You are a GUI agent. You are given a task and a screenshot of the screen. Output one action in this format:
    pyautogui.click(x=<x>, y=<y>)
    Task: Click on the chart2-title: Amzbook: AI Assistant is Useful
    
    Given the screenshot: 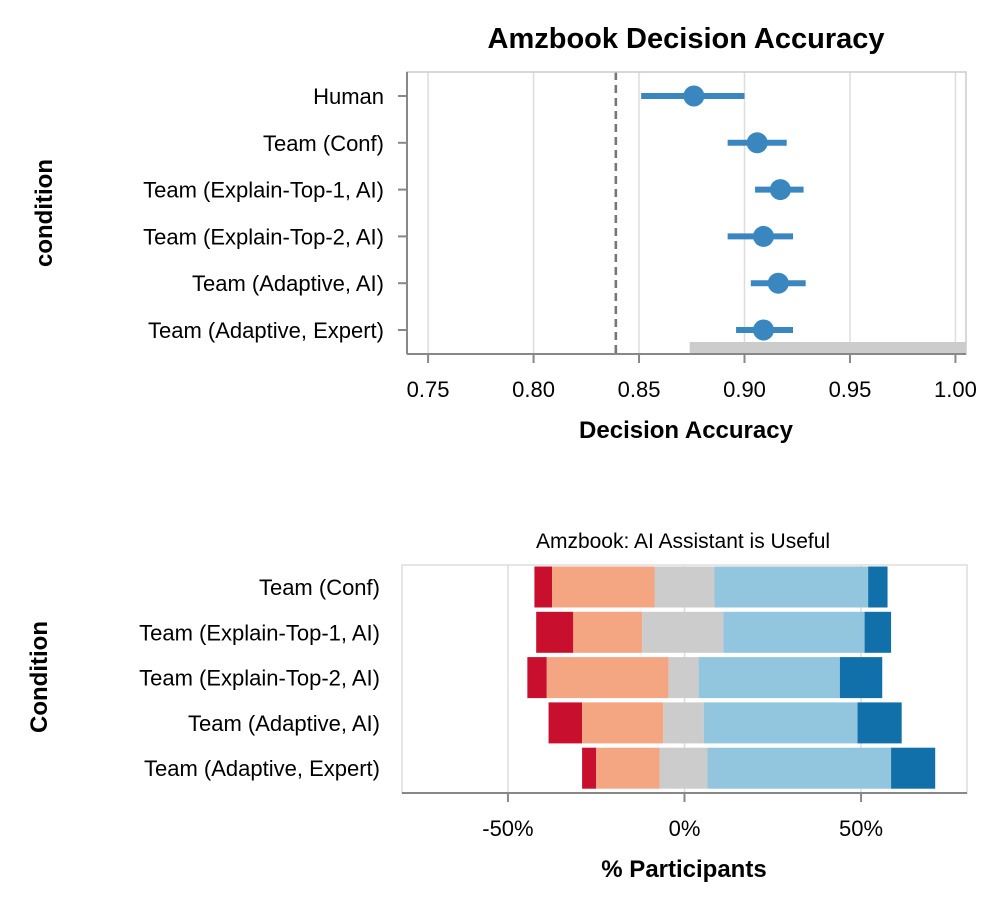 What is the action you would take?
    pyautogui.click(x=683, y=541)
    